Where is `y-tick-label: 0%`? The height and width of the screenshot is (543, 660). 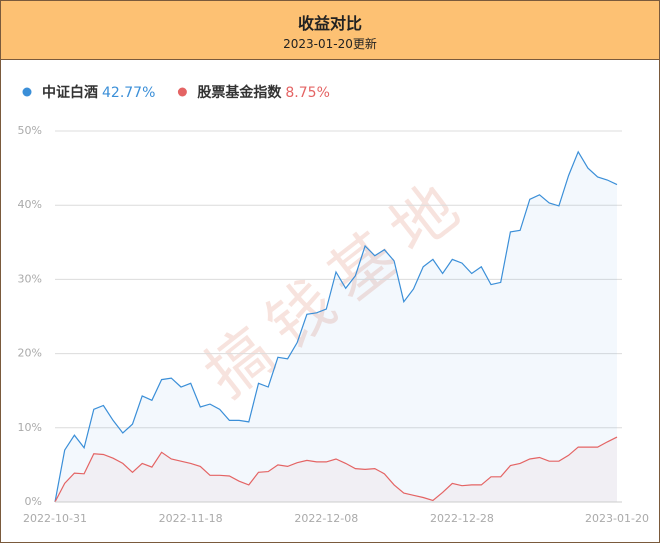 y-tick-label: 0% is located at coordinates (33, 501).